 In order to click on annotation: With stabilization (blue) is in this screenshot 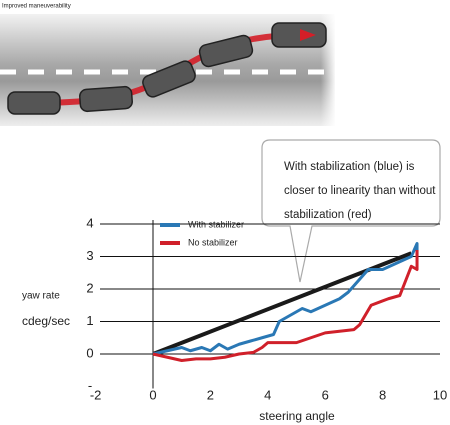, I will do `click(349, 167)`.